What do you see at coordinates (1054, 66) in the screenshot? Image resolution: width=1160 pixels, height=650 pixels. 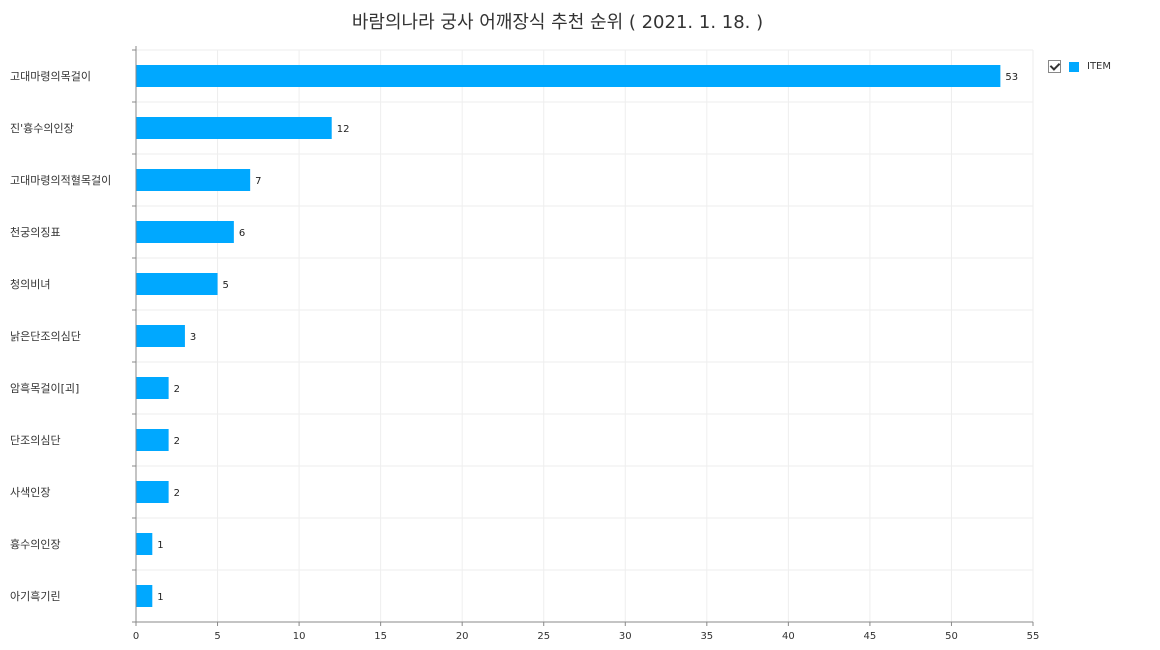 I see `legend-checkbox` at bounding box center [1054, 66].